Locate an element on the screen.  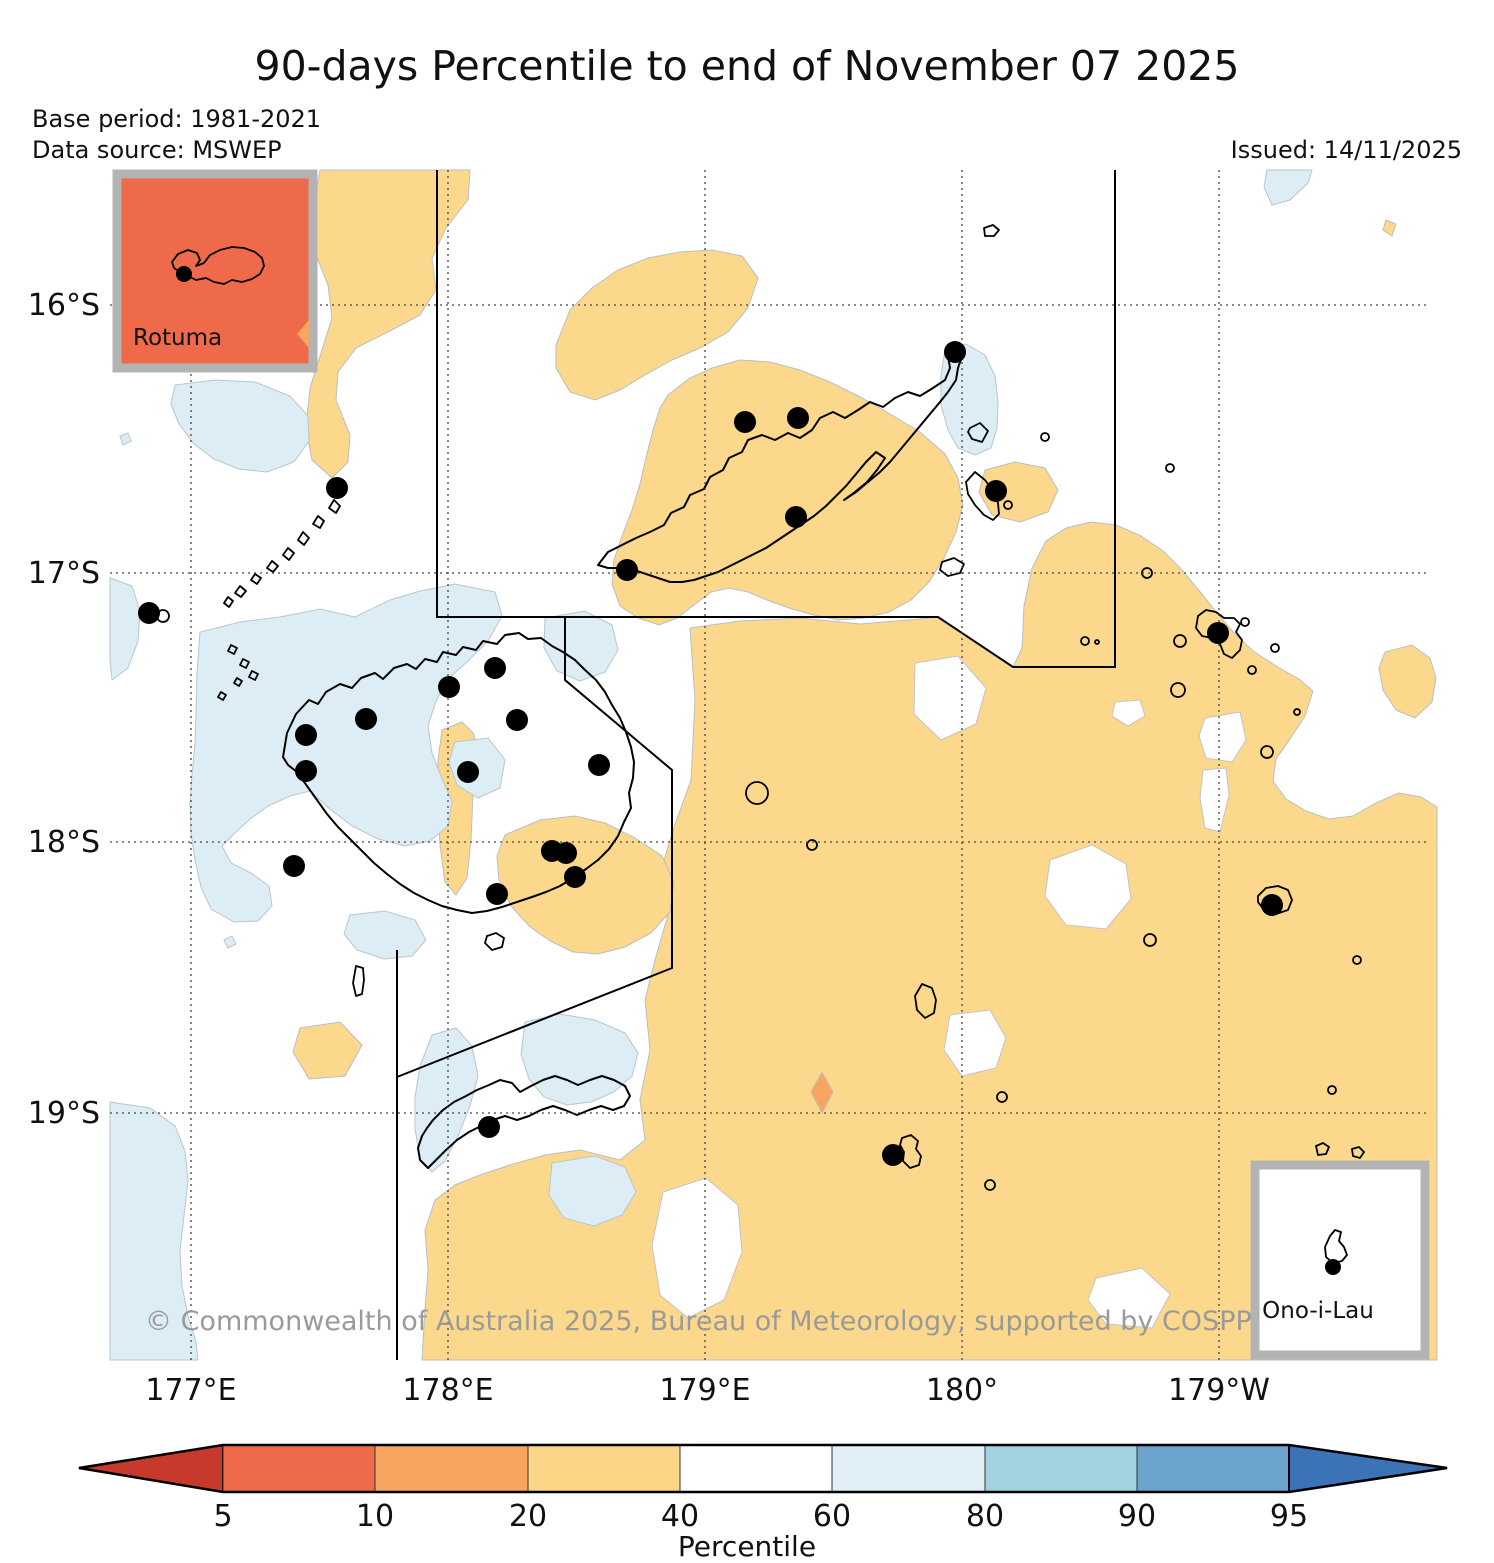
lat-tick: 19°S is located at coordinates (64, 1113).